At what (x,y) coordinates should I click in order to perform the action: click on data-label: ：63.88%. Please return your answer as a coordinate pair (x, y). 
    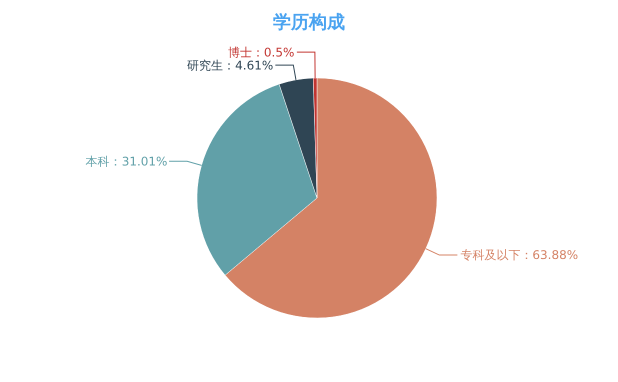
    Looking at the image, I should click on (549, 255).